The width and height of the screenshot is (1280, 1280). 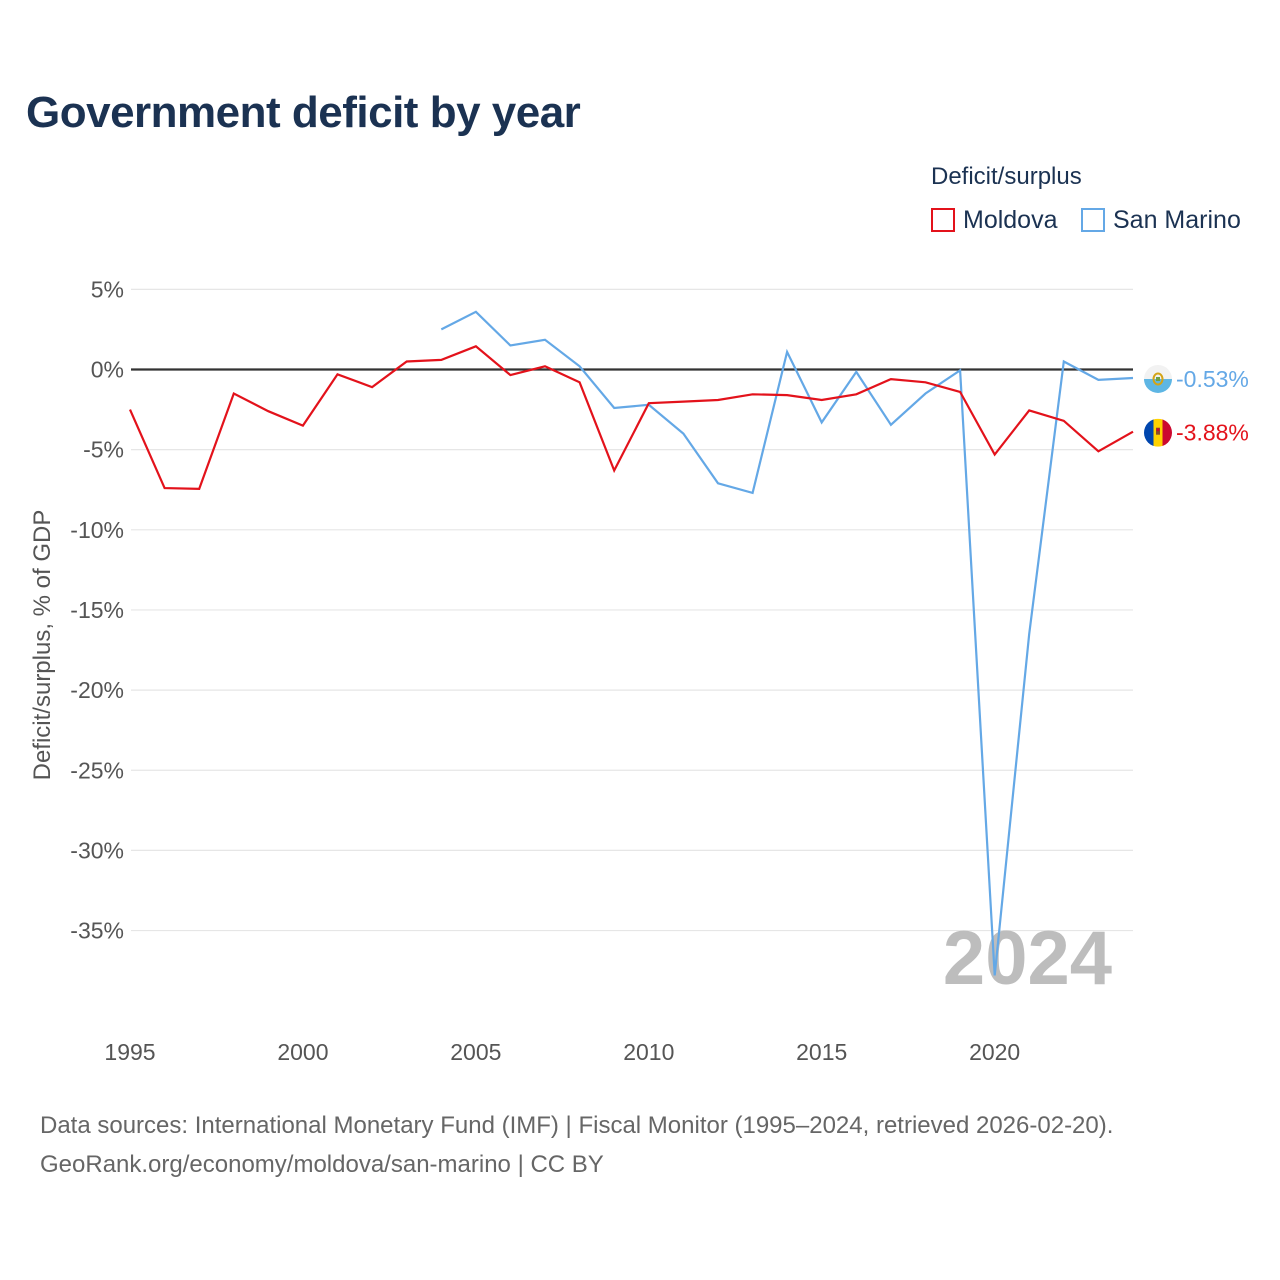 I want to click on moldova-flag-icon, so click(x=1158, y=432).